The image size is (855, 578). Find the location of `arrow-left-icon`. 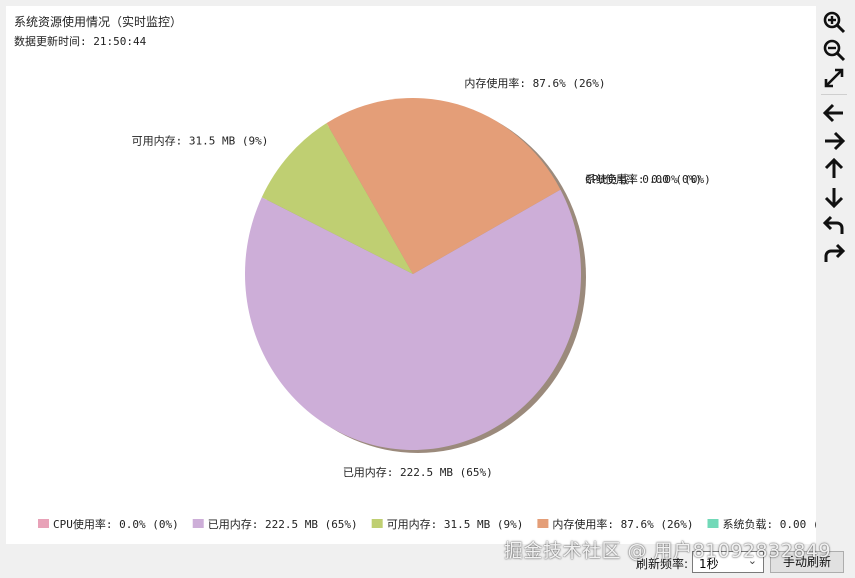

arrow-left-icon is located at coordinates (834, 113).